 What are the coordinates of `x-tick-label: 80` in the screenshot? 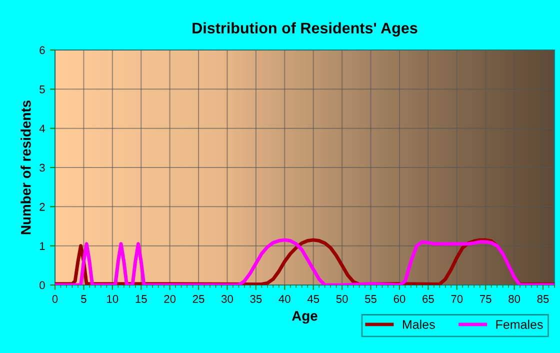 It's located at (514, 299).